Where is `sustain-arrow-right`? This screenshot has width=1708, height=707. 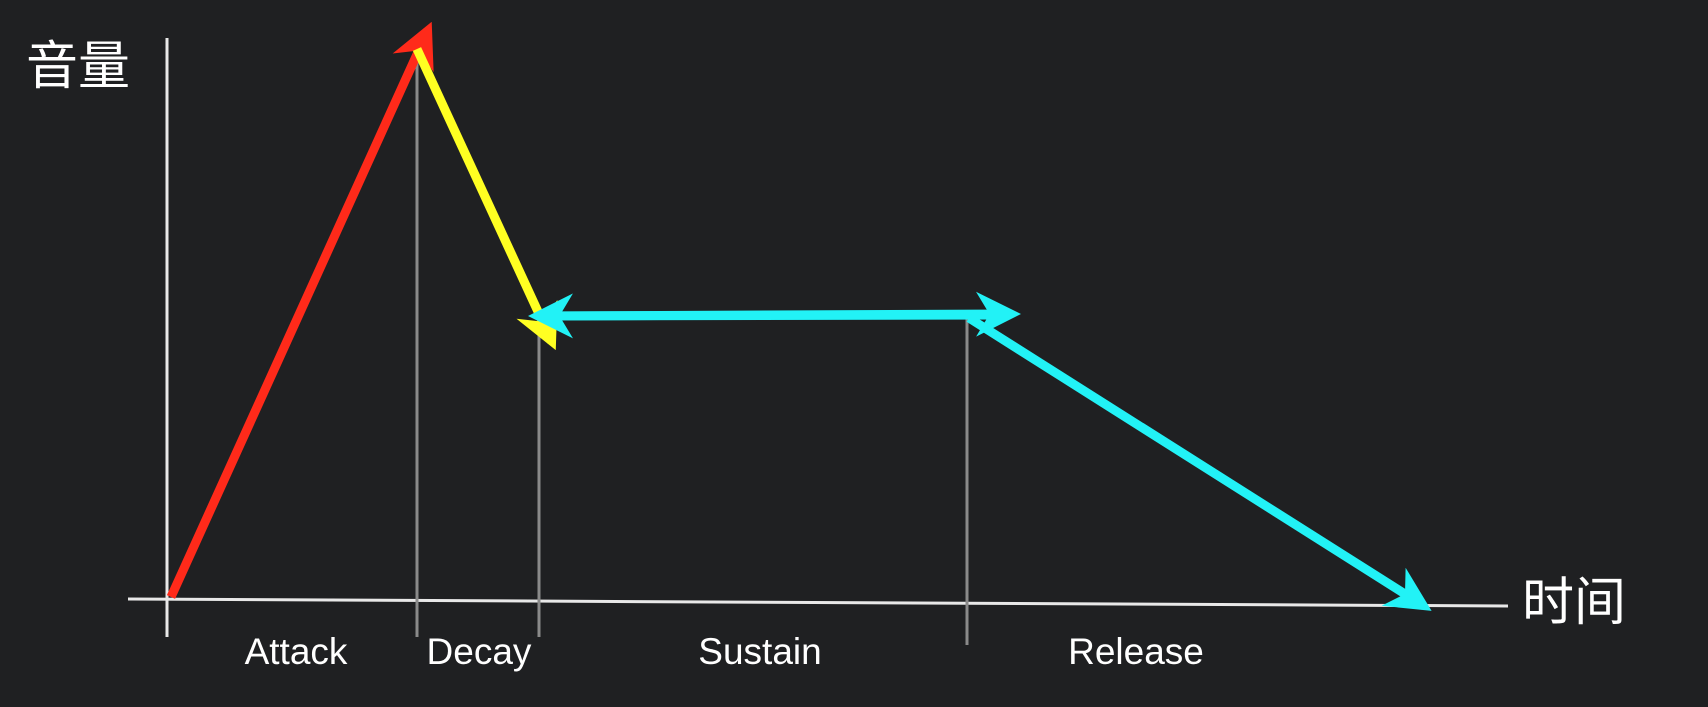 sustain-arrow-right is located at coordinates (779, 314).